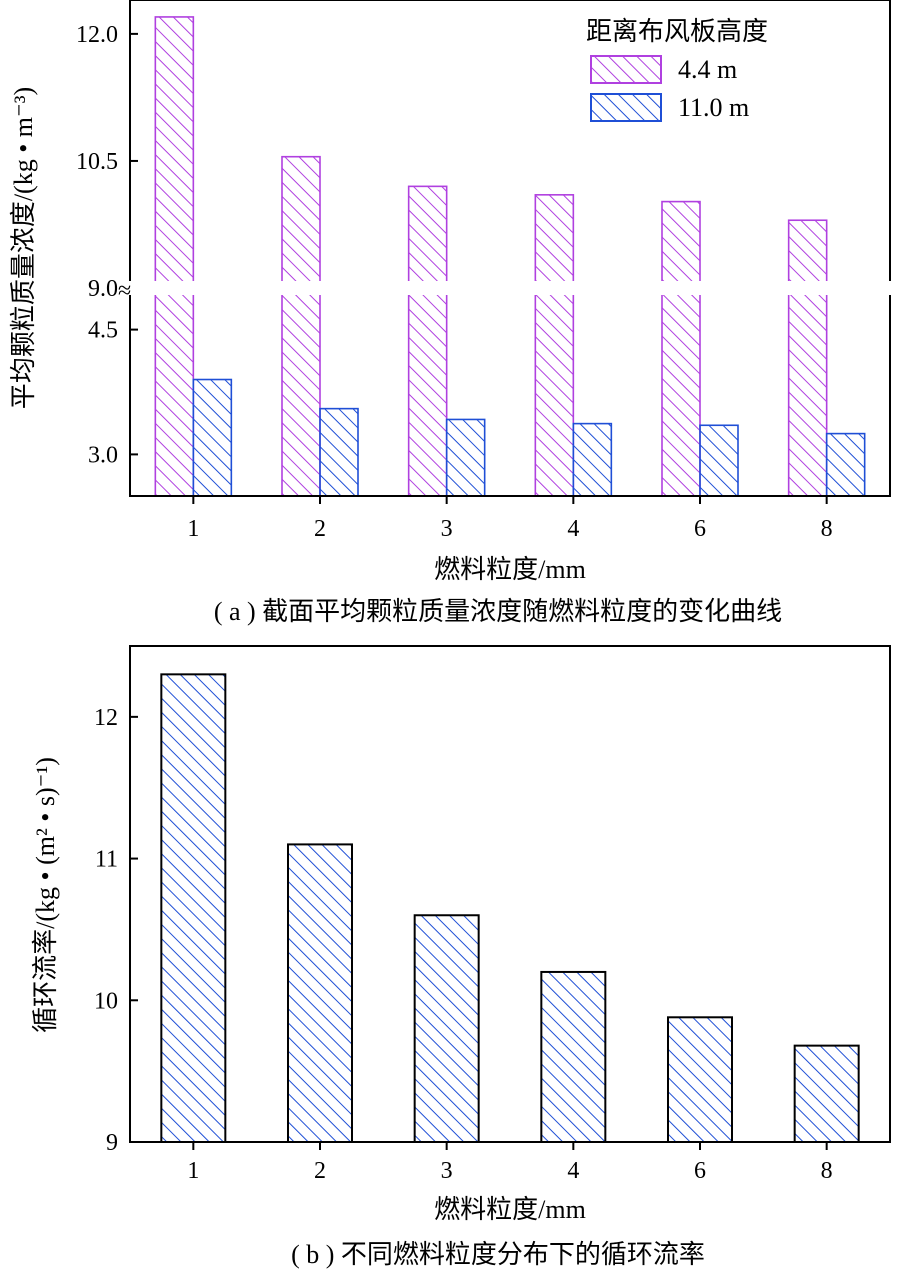 Image resolution: width=901 pixels, height=1277 pixels. Describe the element at coordinates (498, 1254) in the screenshot. I see `panel-b-caption: ( b ) 不同燃料粒度分布下的循环流率` at that location.